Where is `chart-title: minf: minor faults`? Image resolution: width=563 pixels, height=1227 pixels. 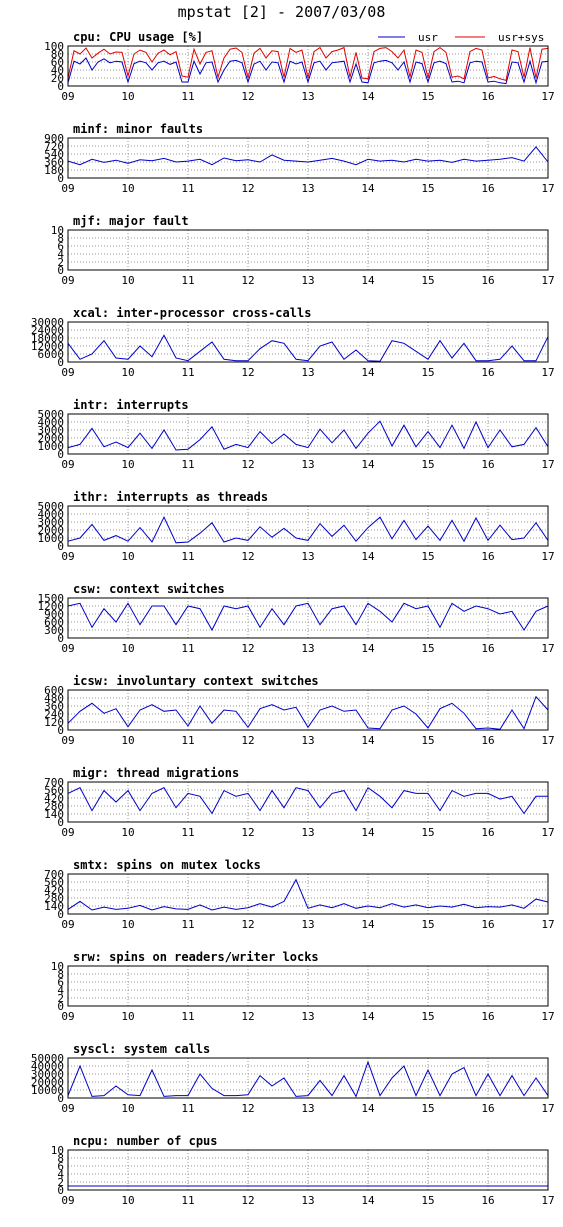
chart-title: minf: minor faults is located at coordinates (138, 129).